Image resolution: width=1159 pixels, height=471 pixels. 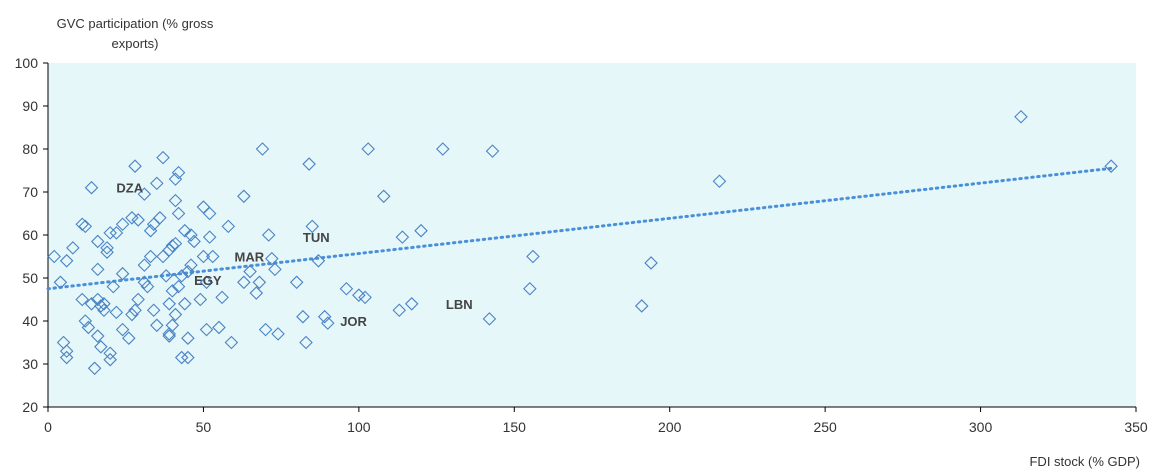 I want to click on y-tick-label: 50, so click(x=30, y=278).